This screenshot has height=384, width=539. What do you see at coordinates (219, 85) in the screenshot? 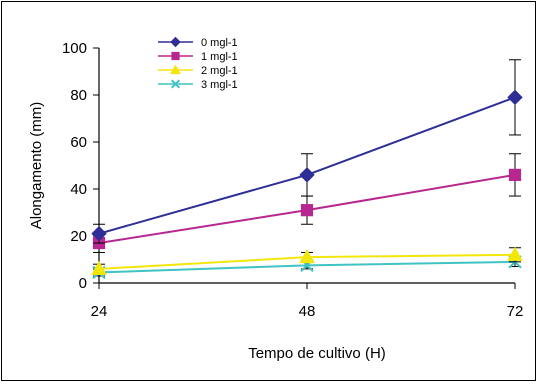
I see `legend-label: 3 mgl-1` at bounding box center [219, 85].